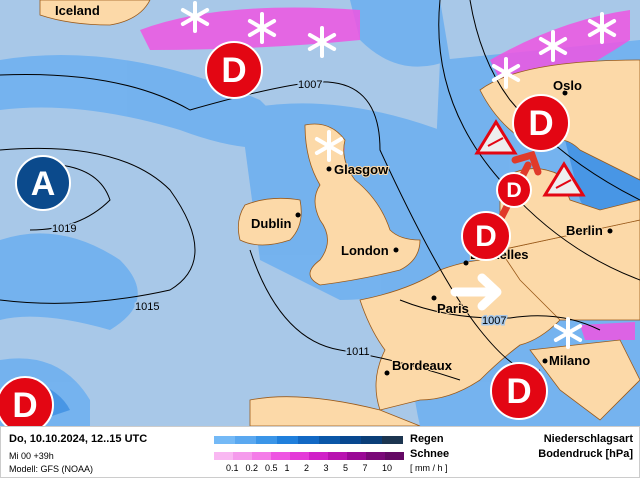 This screenshot has width=640, height=478. What do you see at coordinates (362, 204) in the screenshot?
I see `great-britain-land` at bounding box center [362, 204].